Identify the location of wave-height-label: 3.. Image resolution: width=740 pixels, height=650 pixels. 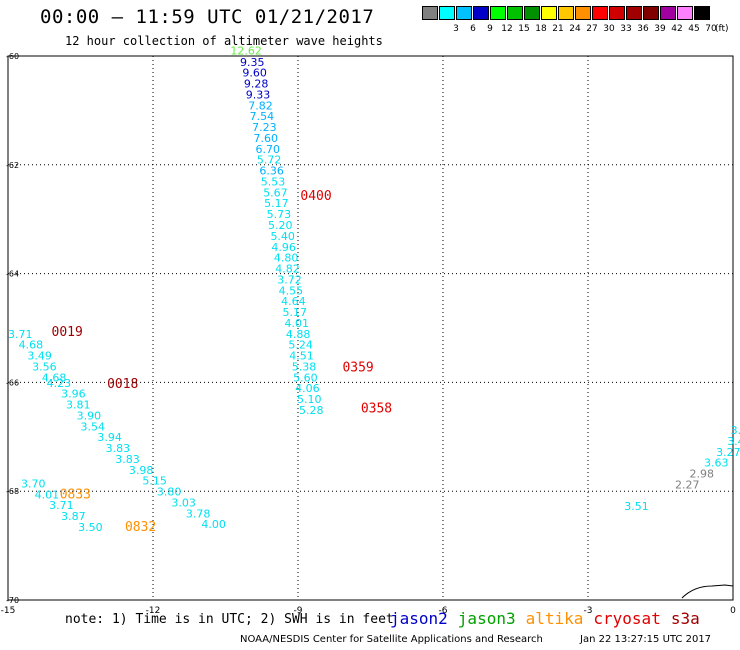
(735, 430).